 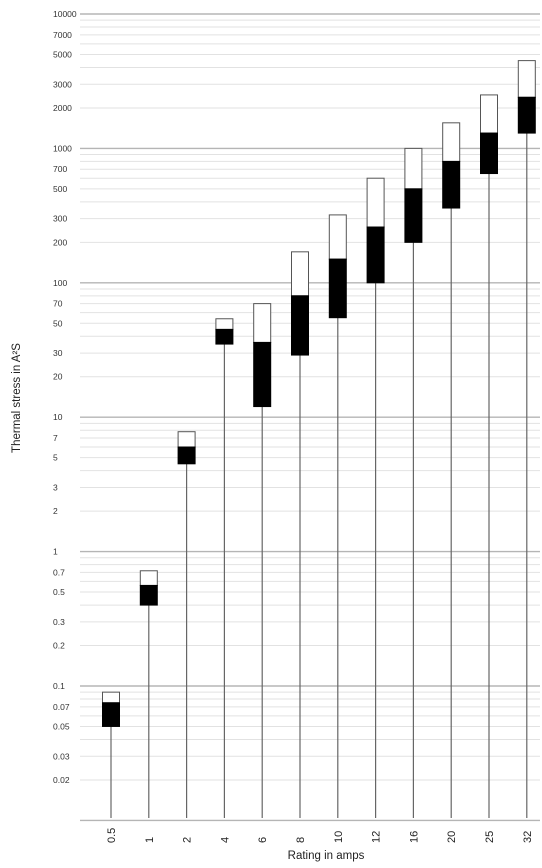 What do you see at coordinates (61, 726) in the screenshot?
I see `y-tick-label: 0.05` at bounding box center [61, 726].